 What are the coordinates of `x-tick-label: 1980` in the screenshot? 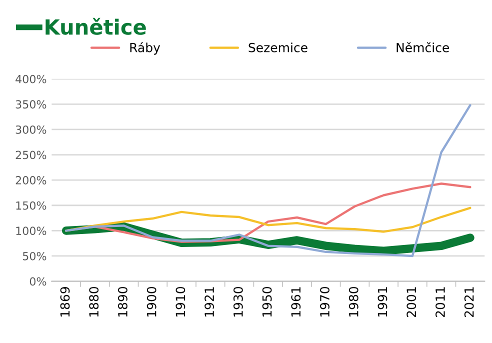 It's located at (353, 301).